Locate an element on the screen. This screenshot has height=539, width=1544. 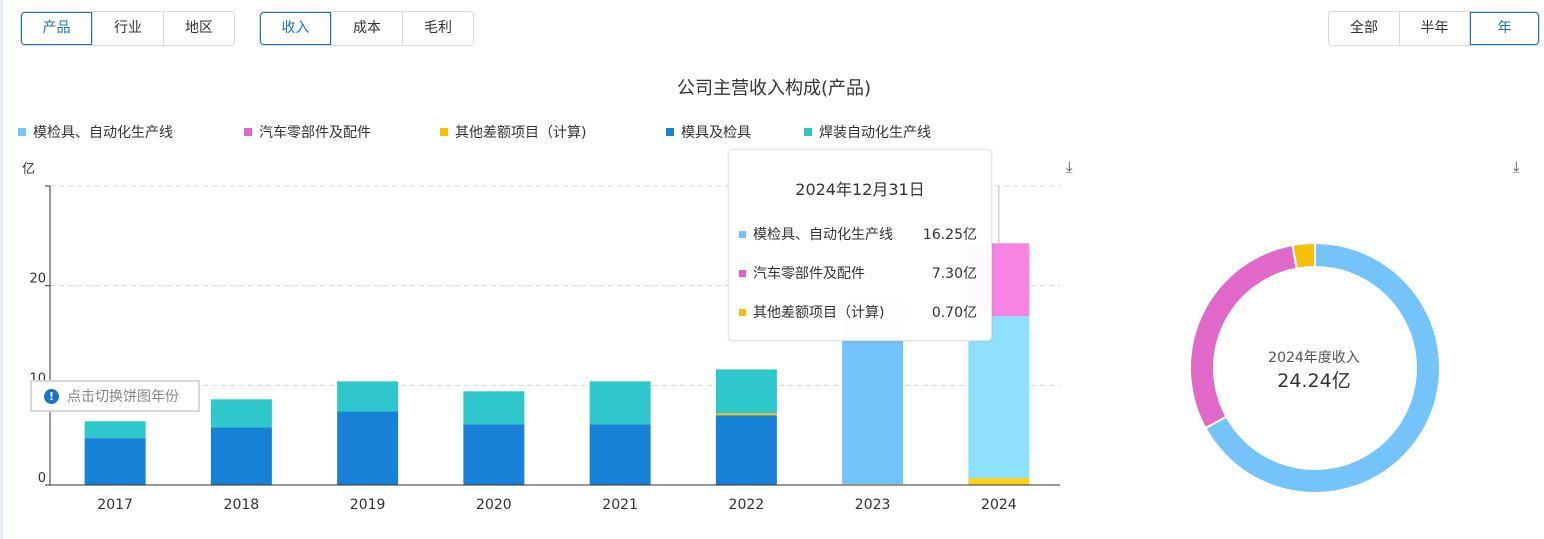
x-tick-label: 2021 is located at coordinates (620, 505).